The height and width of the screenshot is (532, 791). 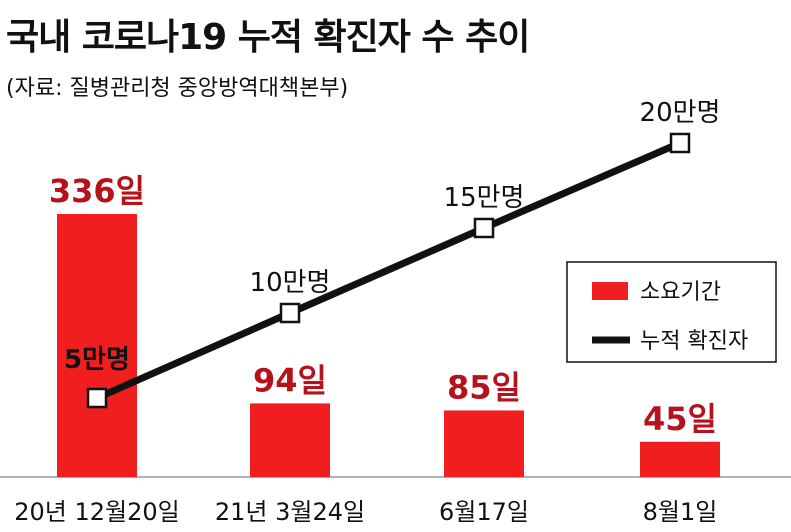 What do you see at coordinates (97, 360) in the screenshot?
I see `line-point-label-0: 5만명` at bounding box center [97, 360].